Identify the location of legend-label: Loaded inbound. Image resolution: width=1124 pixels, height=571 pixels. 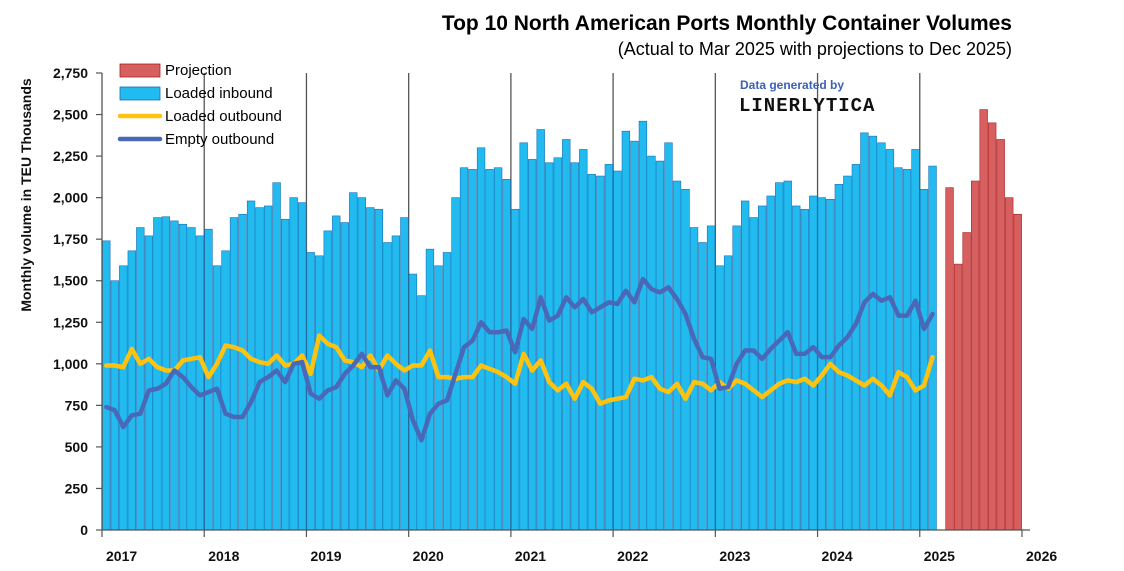
(219, 93).